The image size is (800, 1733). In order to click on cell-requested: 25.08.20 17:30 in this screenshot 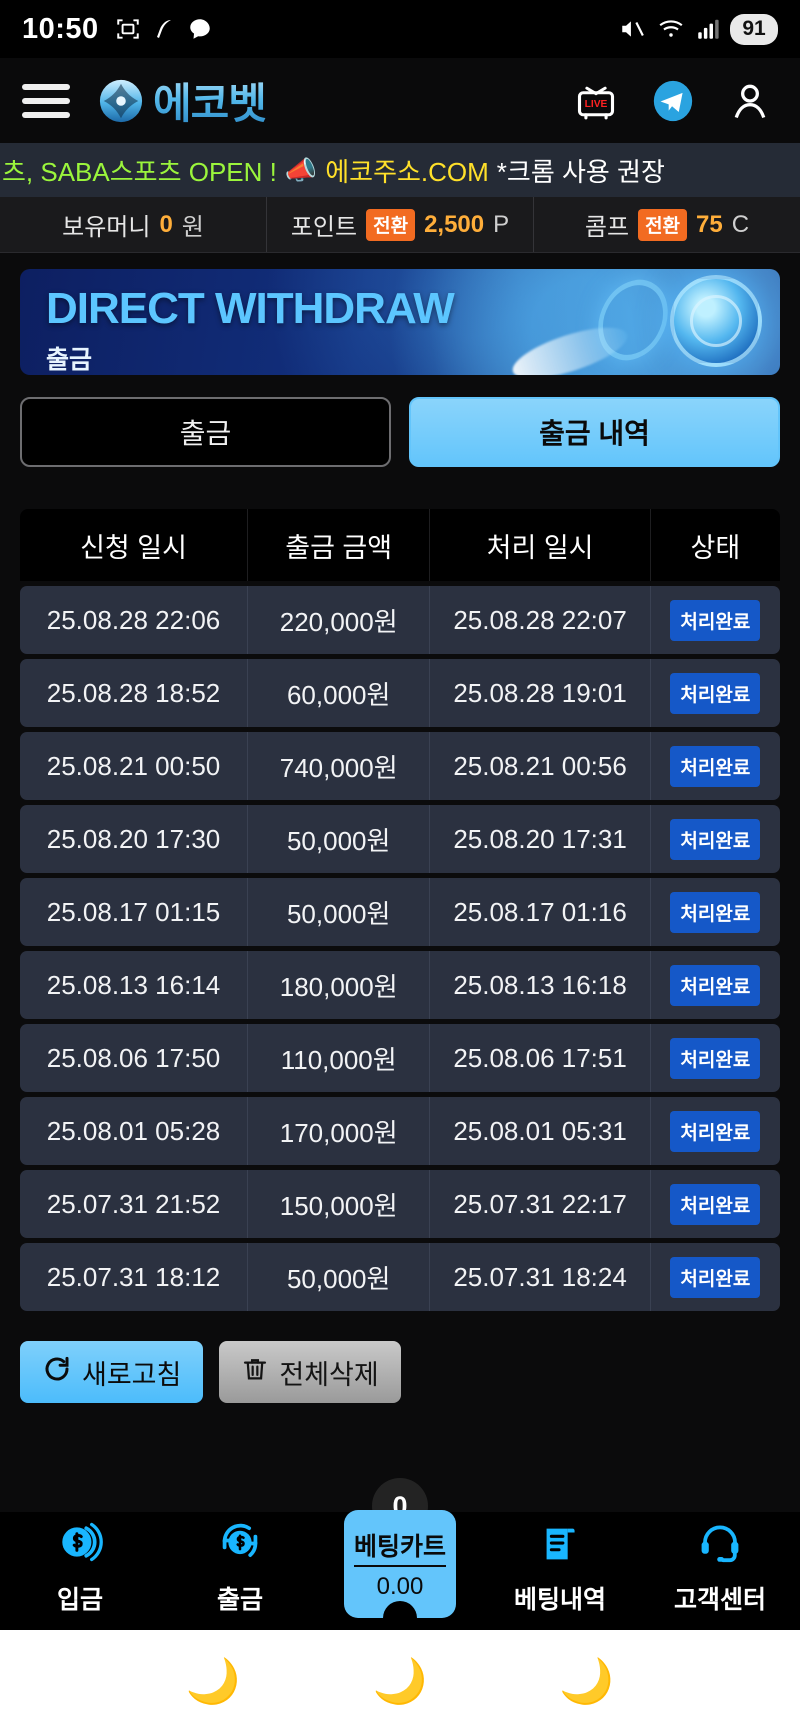, I will do `click(134, 839)`.